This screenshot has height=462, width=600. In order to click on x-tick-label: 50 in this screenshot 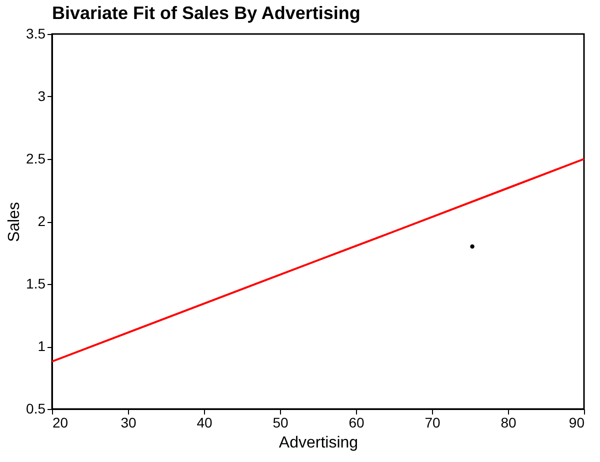, I will do `click(280, 422)`.